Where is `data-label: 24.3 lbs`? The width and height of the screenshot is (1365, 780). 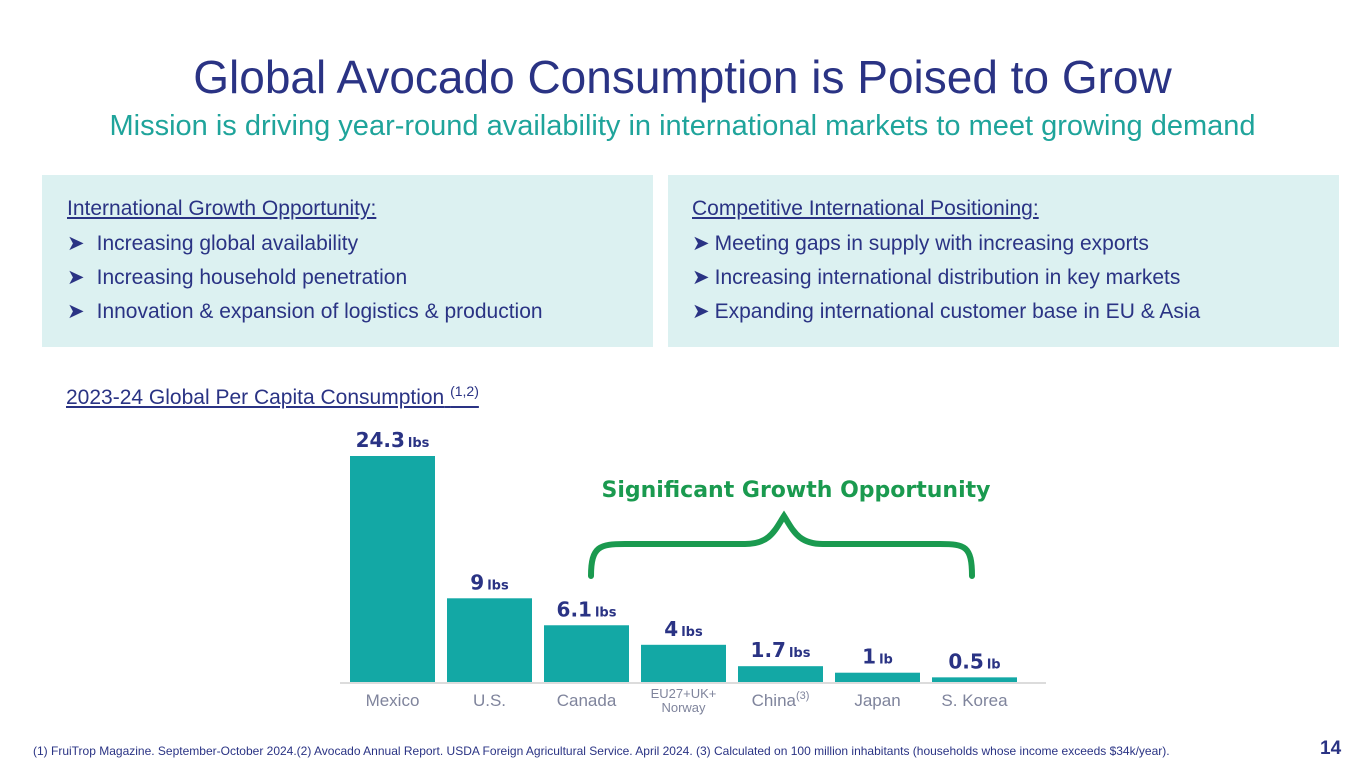
data-label: 24.3 lbs is located at coordinates (393, 440).